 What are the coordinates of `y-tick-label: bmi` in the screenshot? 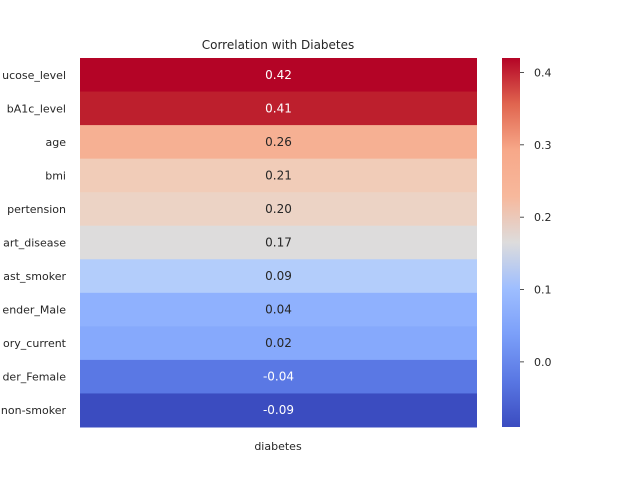 It's located at (55, 175).